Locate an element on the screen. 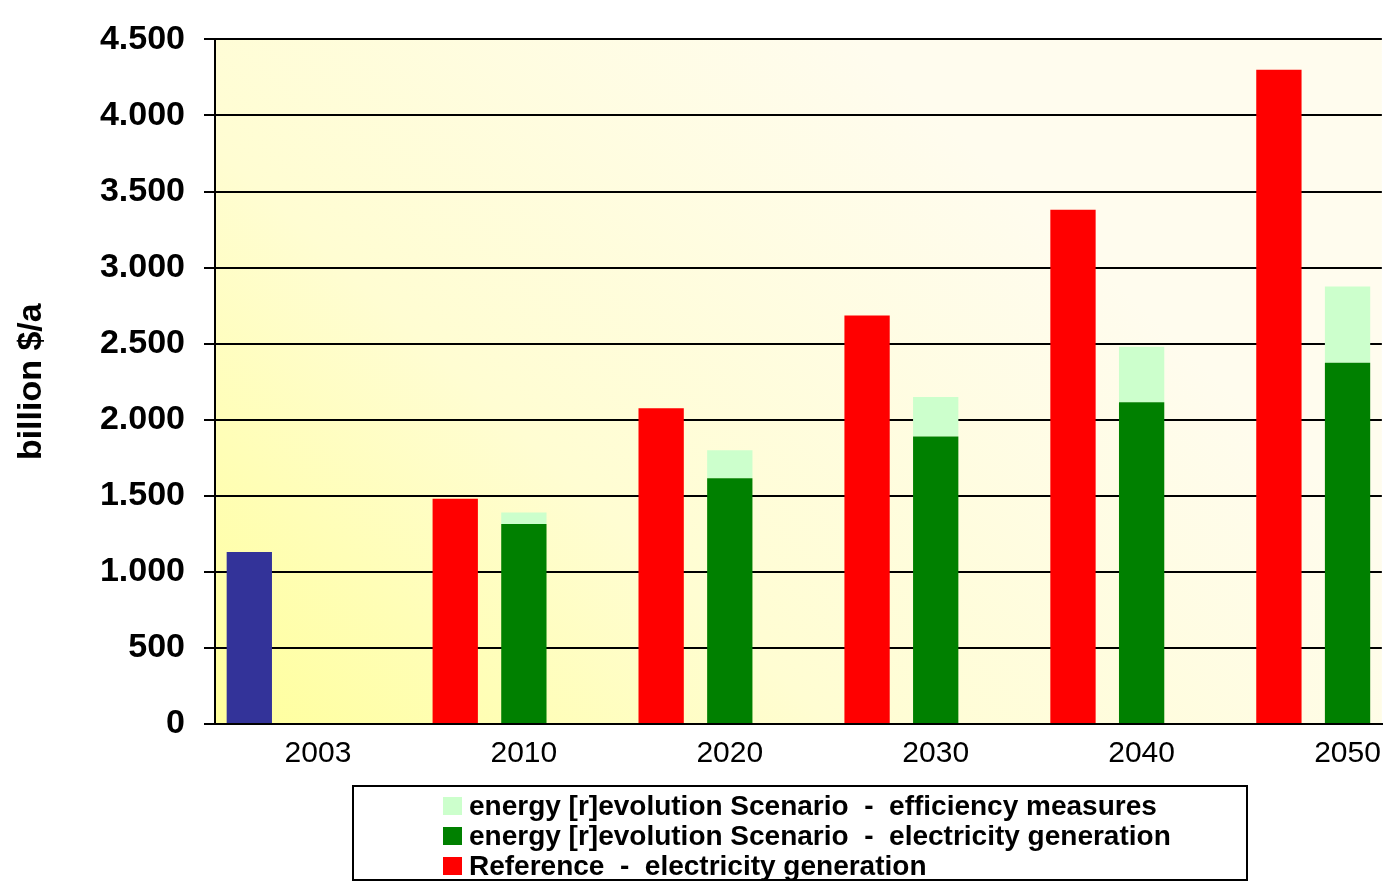  x-tick-label: 2030 is located at coordinates (936, 752).